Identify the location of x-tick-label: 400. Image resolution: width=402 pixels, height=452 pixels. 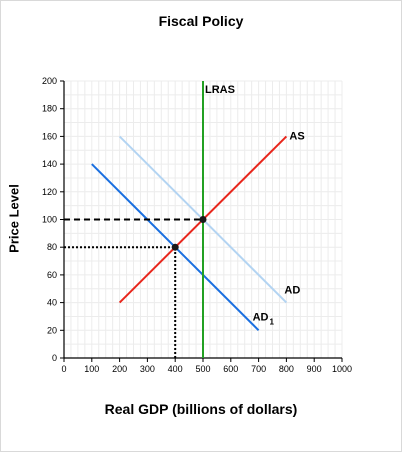
(175, 369).